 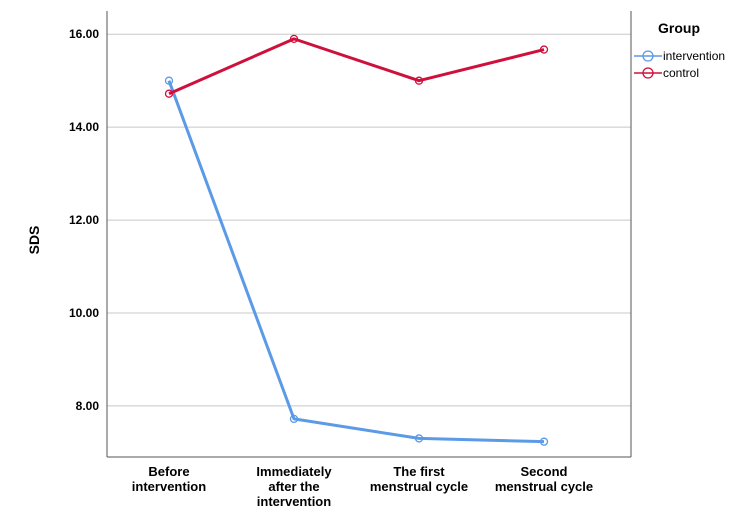 What do you see at coordinates (84, 127) in the screenshot?
I see `y-tick-label: 14.00` at bounding box center [84, 127].